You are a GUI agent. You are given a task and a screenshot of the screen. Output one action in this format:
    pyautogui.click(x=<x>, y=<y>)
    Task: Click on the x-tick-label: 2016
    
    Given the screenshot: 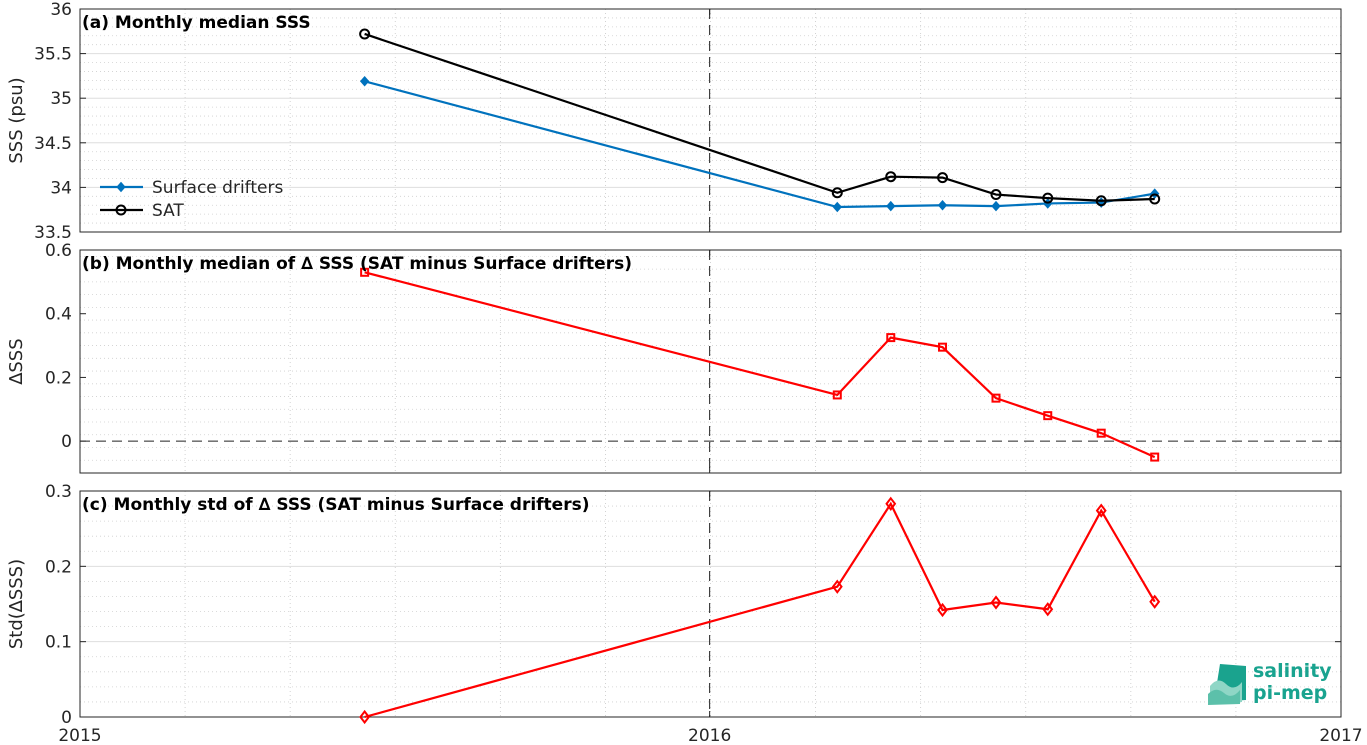 What is the action you would take?
    pyautogui.click(x=709, y=735)
    